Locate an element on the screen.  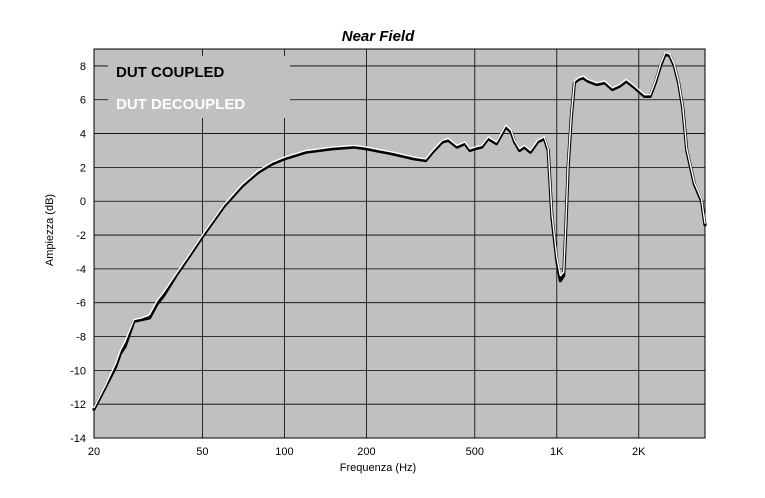
legend-entry-decoupled: DUT DECOUPLED is located at coordinates (180, 104).